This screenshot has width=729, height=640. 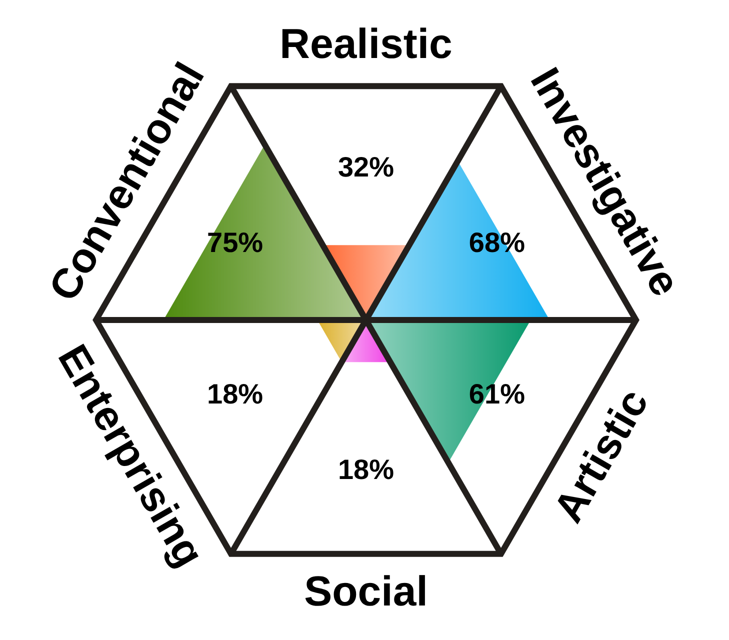 I want to click on data-label: 32%, so click(x=366, y=167).